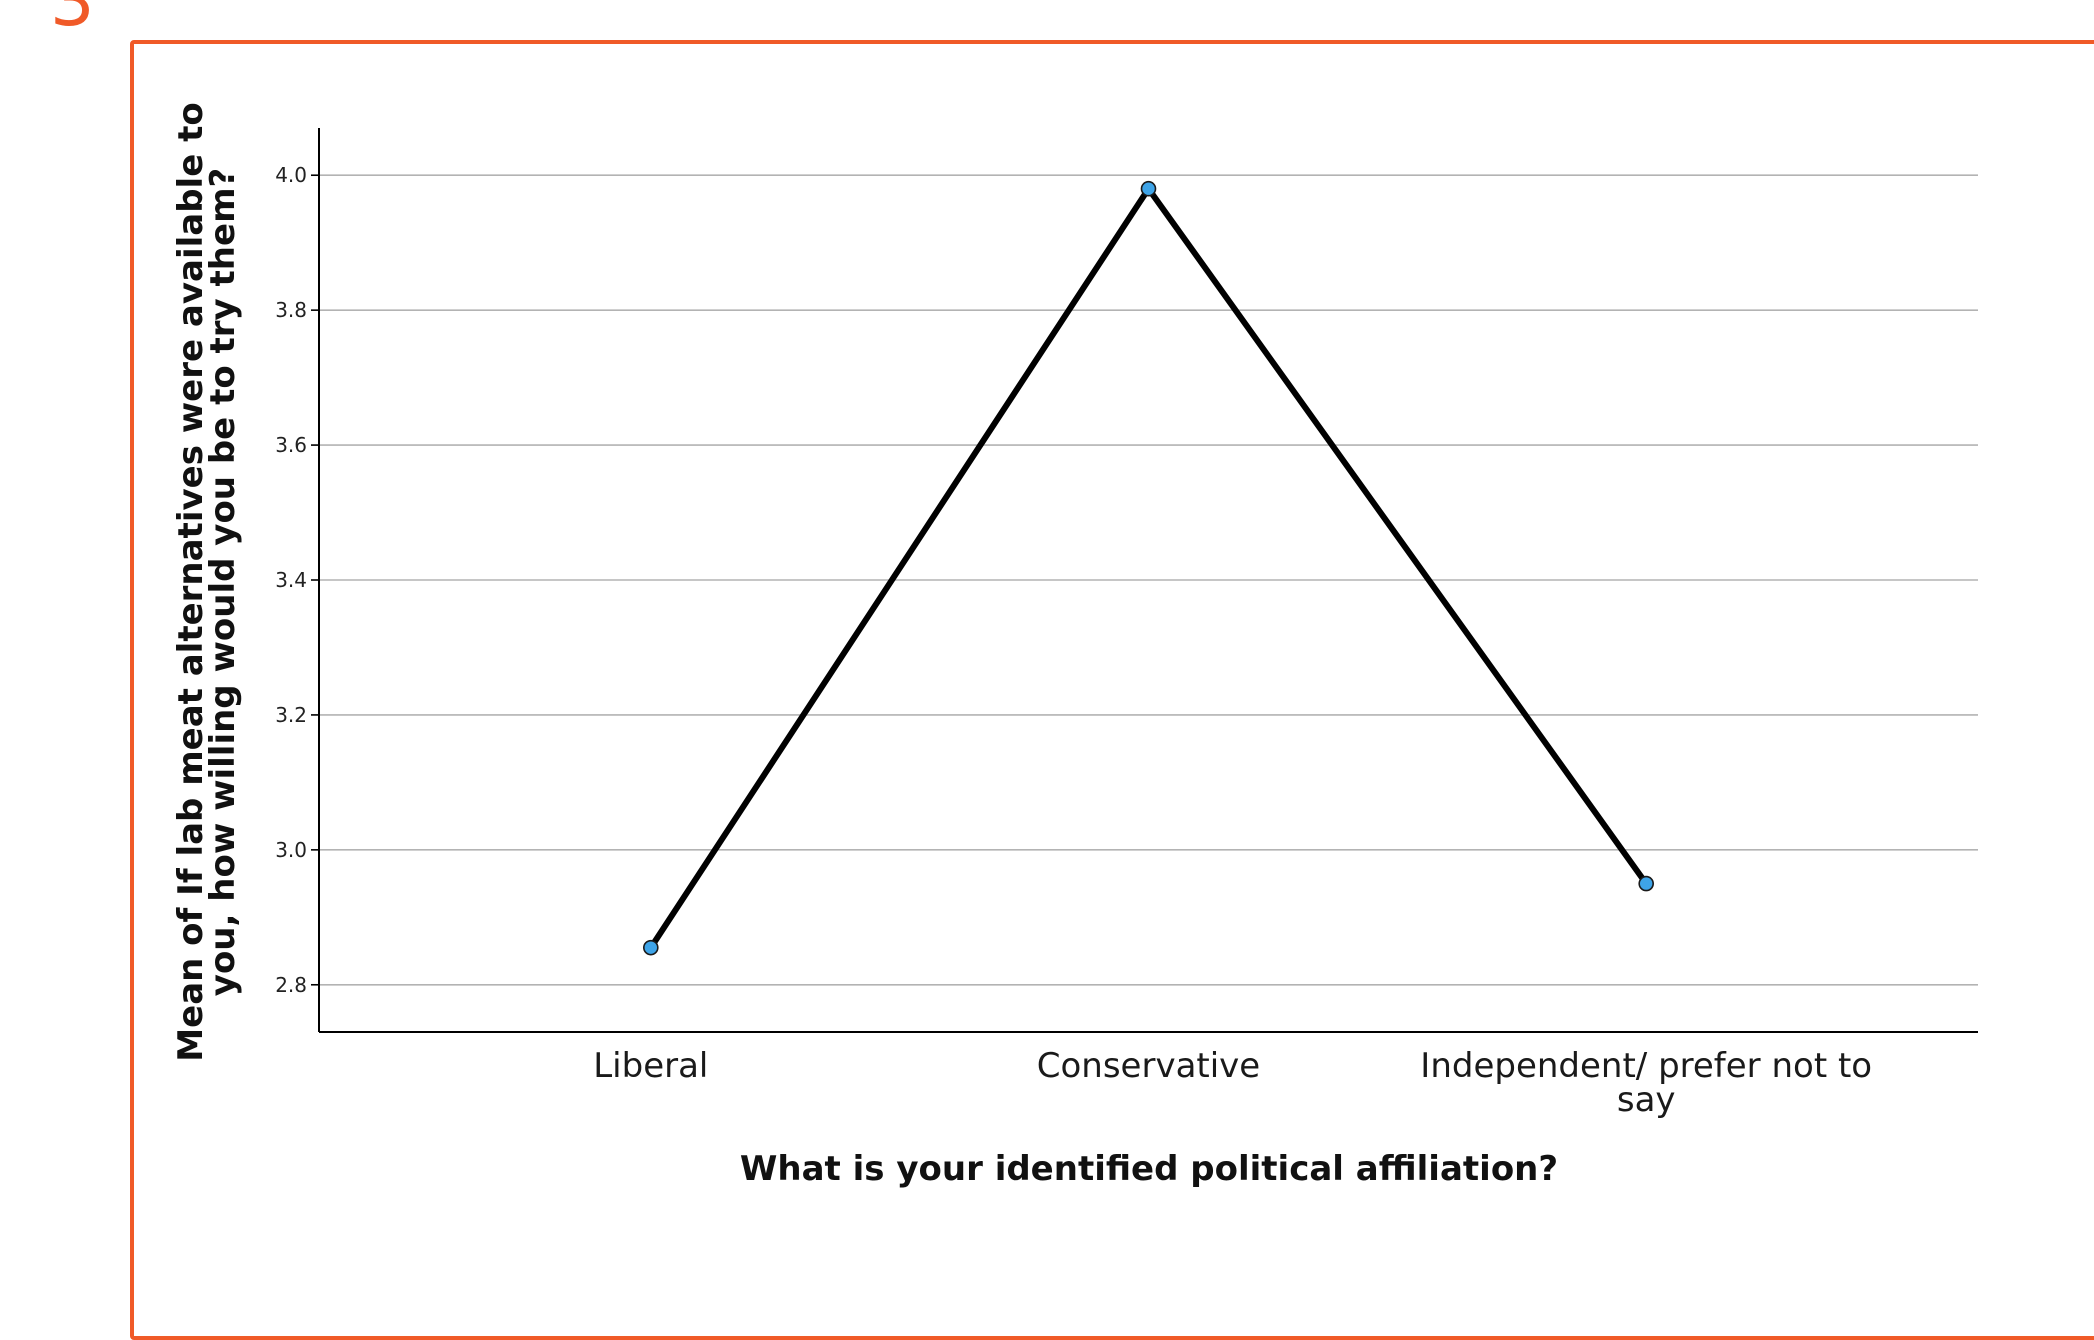  I want to click on x-category-label: Independent/ prefer not to say, so click(1646, 1083).